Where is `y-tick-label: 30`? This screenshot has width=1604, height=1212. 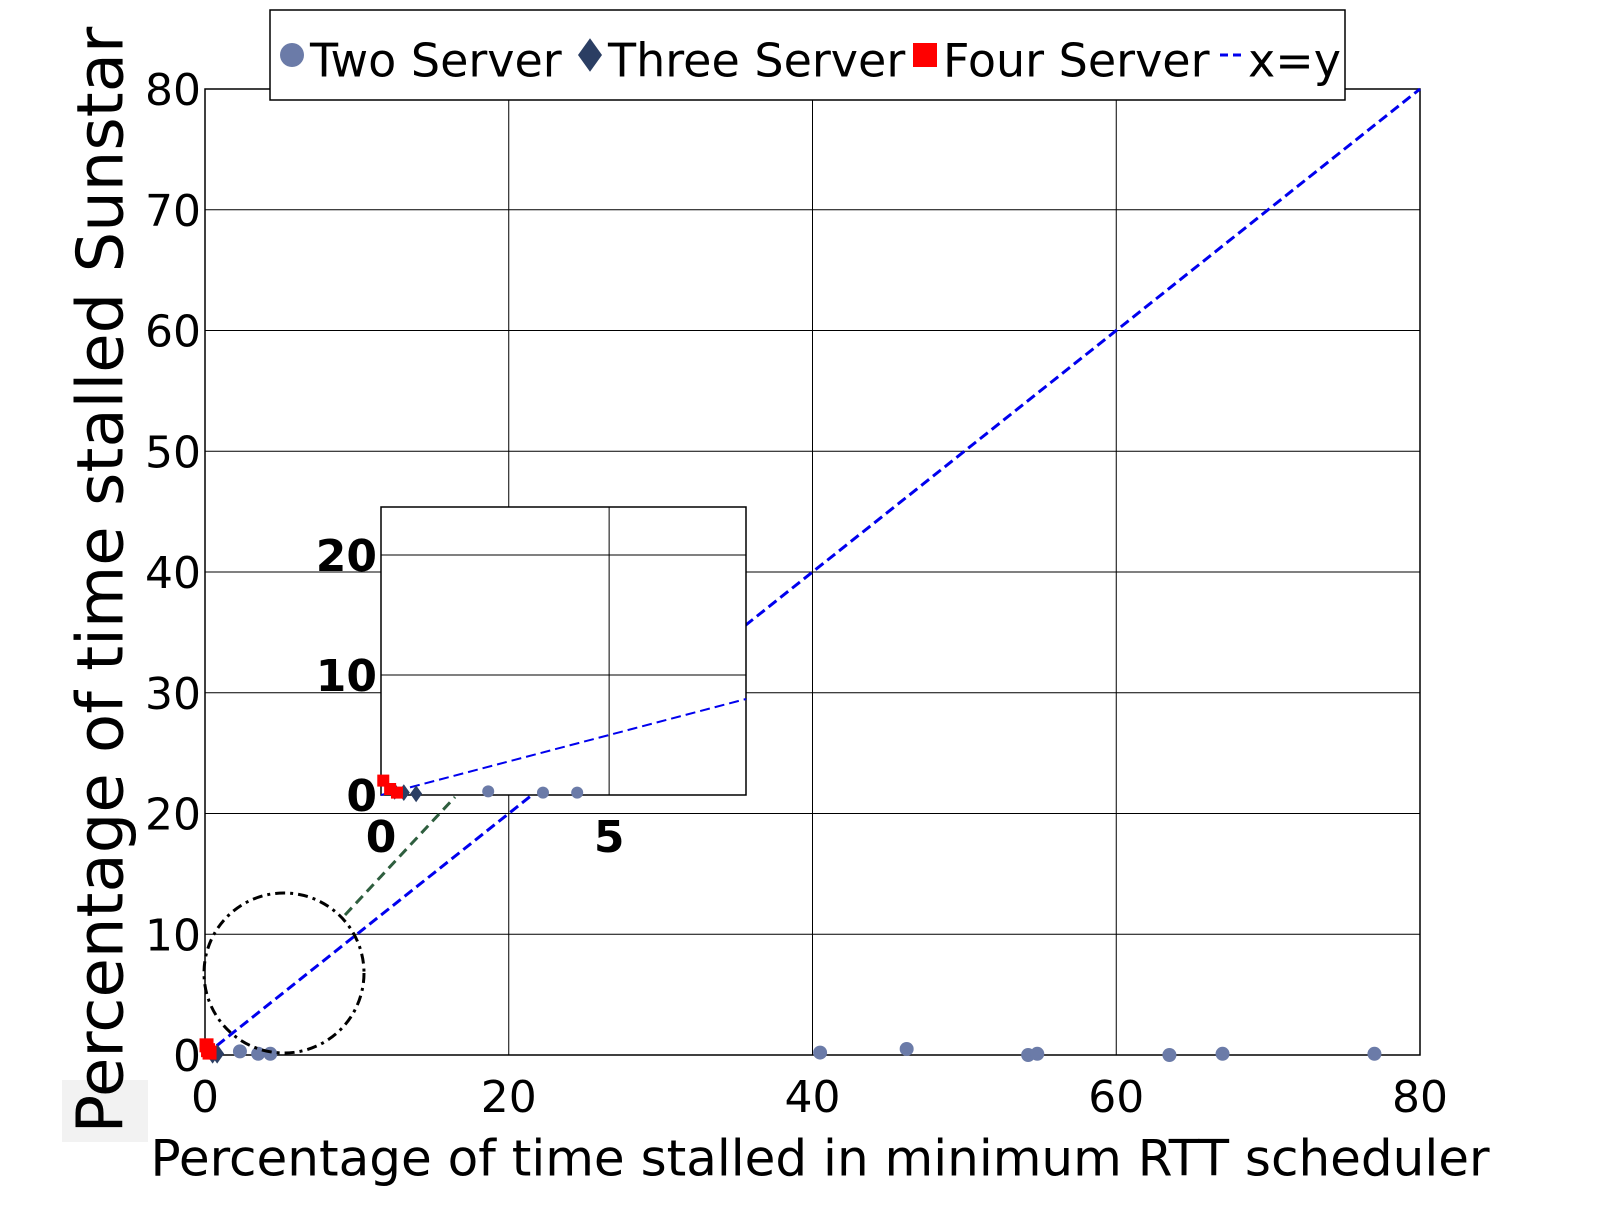
y-tick-label: 30 is located at coordinates (173, 694).